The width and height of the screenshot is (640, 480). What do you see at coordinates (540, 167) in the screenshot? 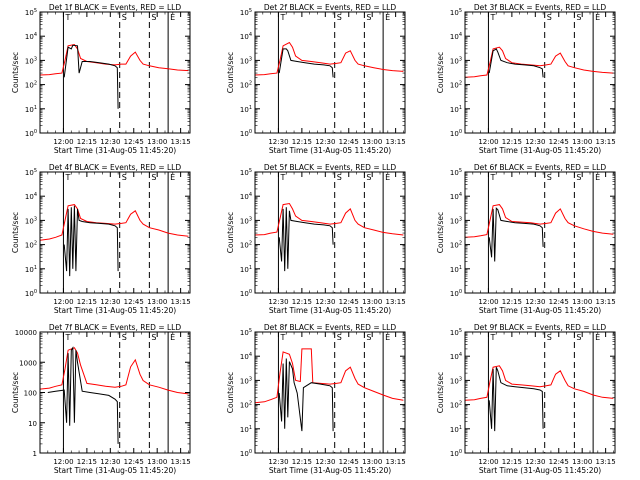
I see `panel-title: Det 6f BLACK = Events, RED = LLD` at bounding box center [540, 167].